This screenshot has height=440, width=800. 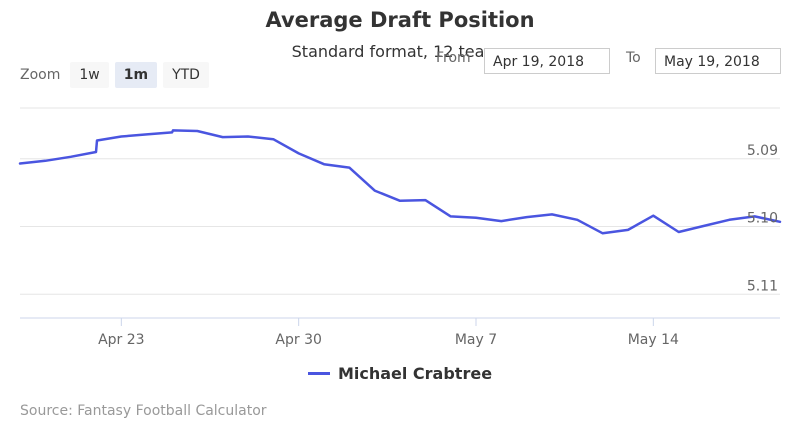 What do you see at coordinates (318, 373) in the screenshot?
I see `legend-line-swatch` at bounding box center [318, 373].